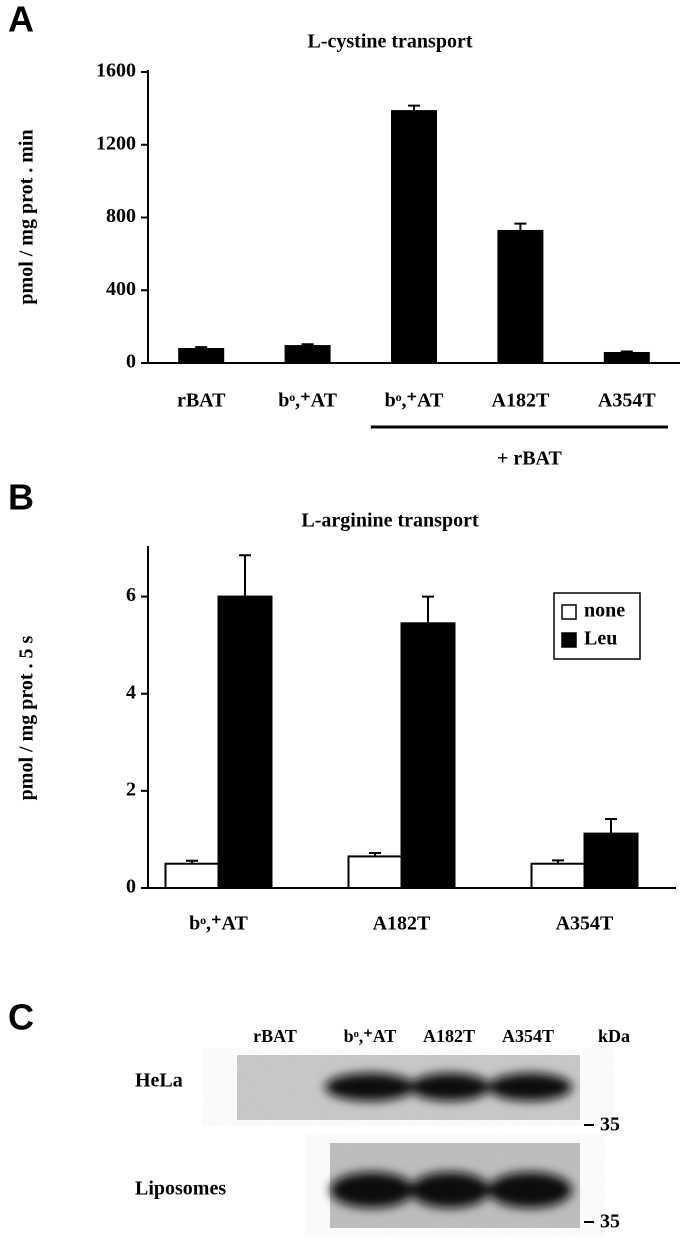 Image resolution: width=685 pixels, height=1242 pixels. I want to click on y-tick-label: 1200, so click(116, 143).